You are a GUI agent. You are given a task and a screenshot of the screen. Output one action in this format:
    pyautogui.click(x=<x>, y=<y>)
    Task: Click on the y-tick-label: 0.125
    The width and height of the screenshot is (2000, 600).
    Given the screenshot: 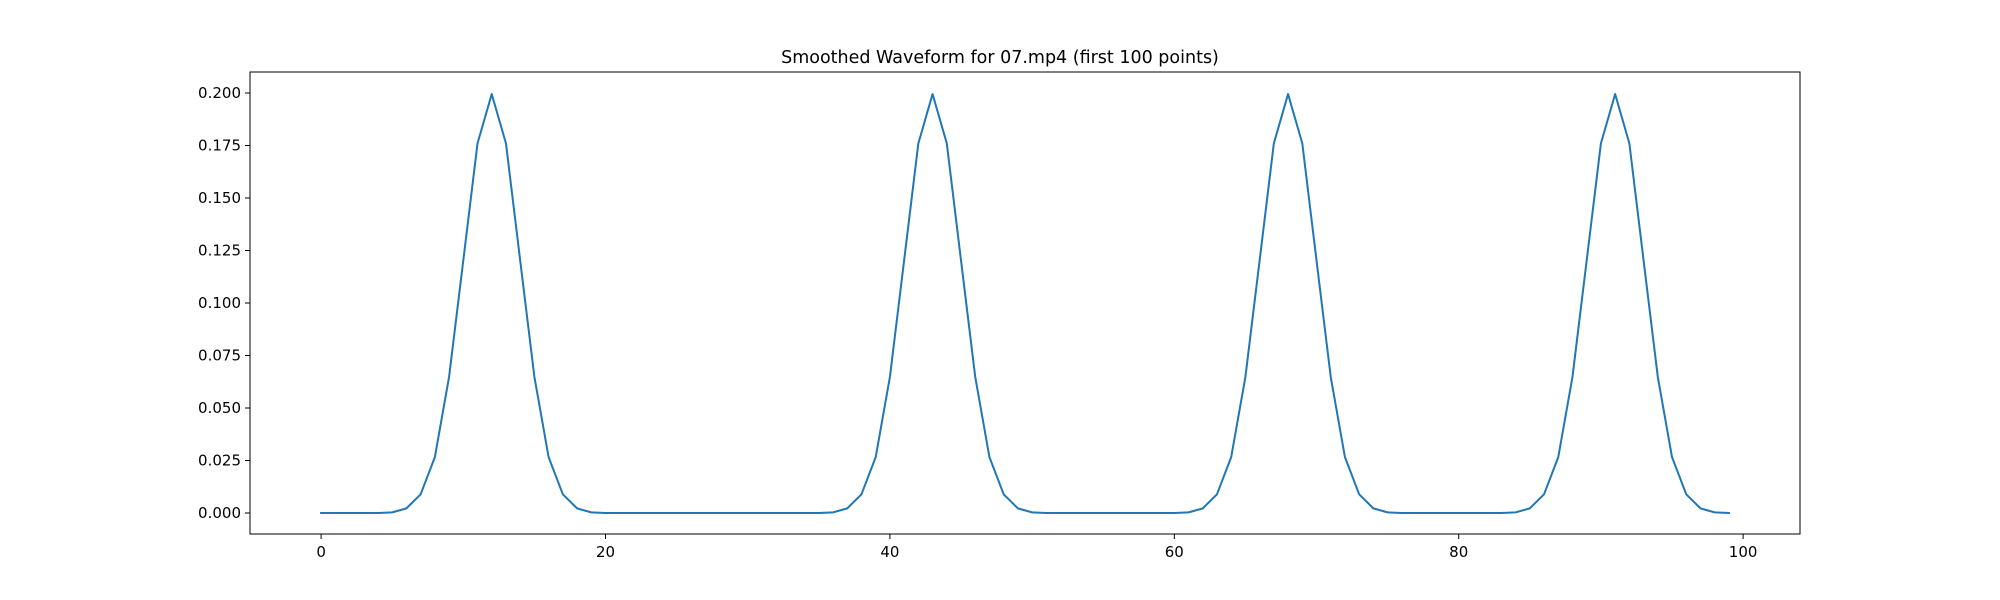 What is the action you would take?
    pyautogui.click(x=219, y=251)
    